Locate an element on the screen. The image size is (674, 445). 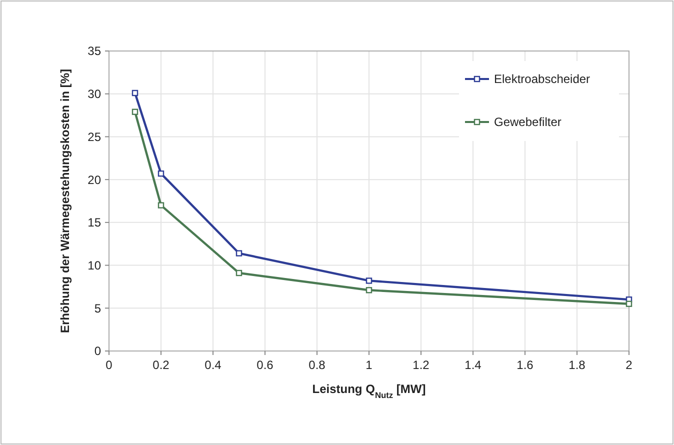
legend-label: Elektroabscheider is located at coordinates (542, 79).